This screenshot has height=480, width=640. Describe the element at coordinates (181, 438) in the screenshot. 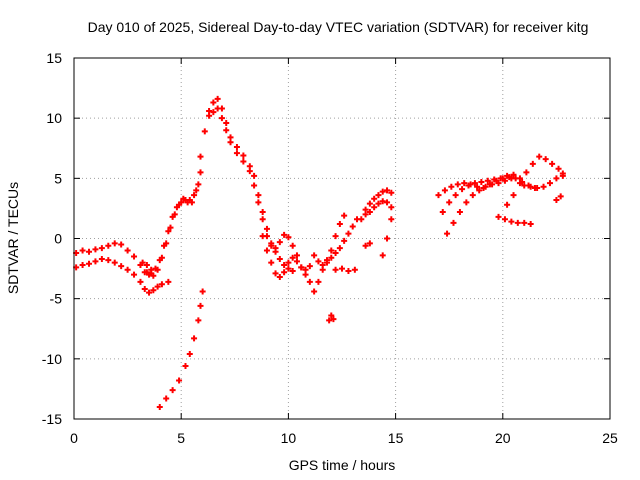

I see `x-tick-label: 5` at that location.